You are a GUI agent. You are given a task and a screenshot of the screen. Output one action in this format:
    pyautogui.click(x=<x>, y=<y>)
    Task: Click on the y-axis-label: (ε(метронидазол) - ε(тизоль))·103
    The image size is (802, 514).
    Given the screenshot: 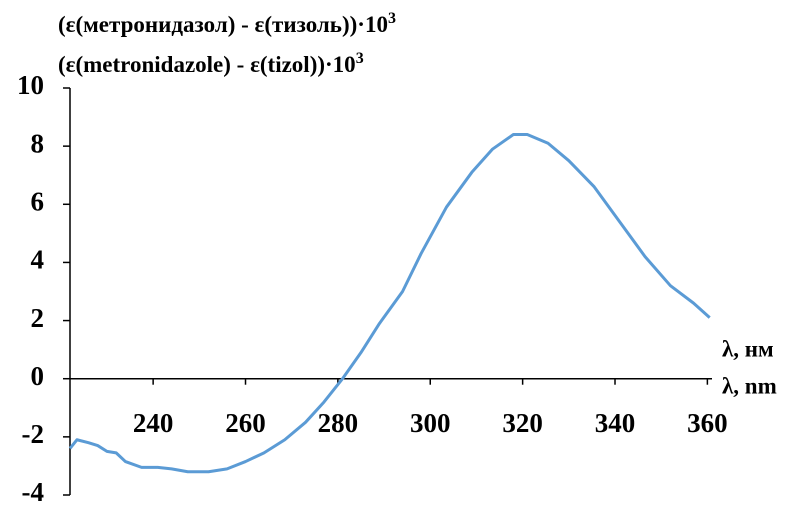 What is the action you would take?
    pyautogui.click(x=227, y=24)
    